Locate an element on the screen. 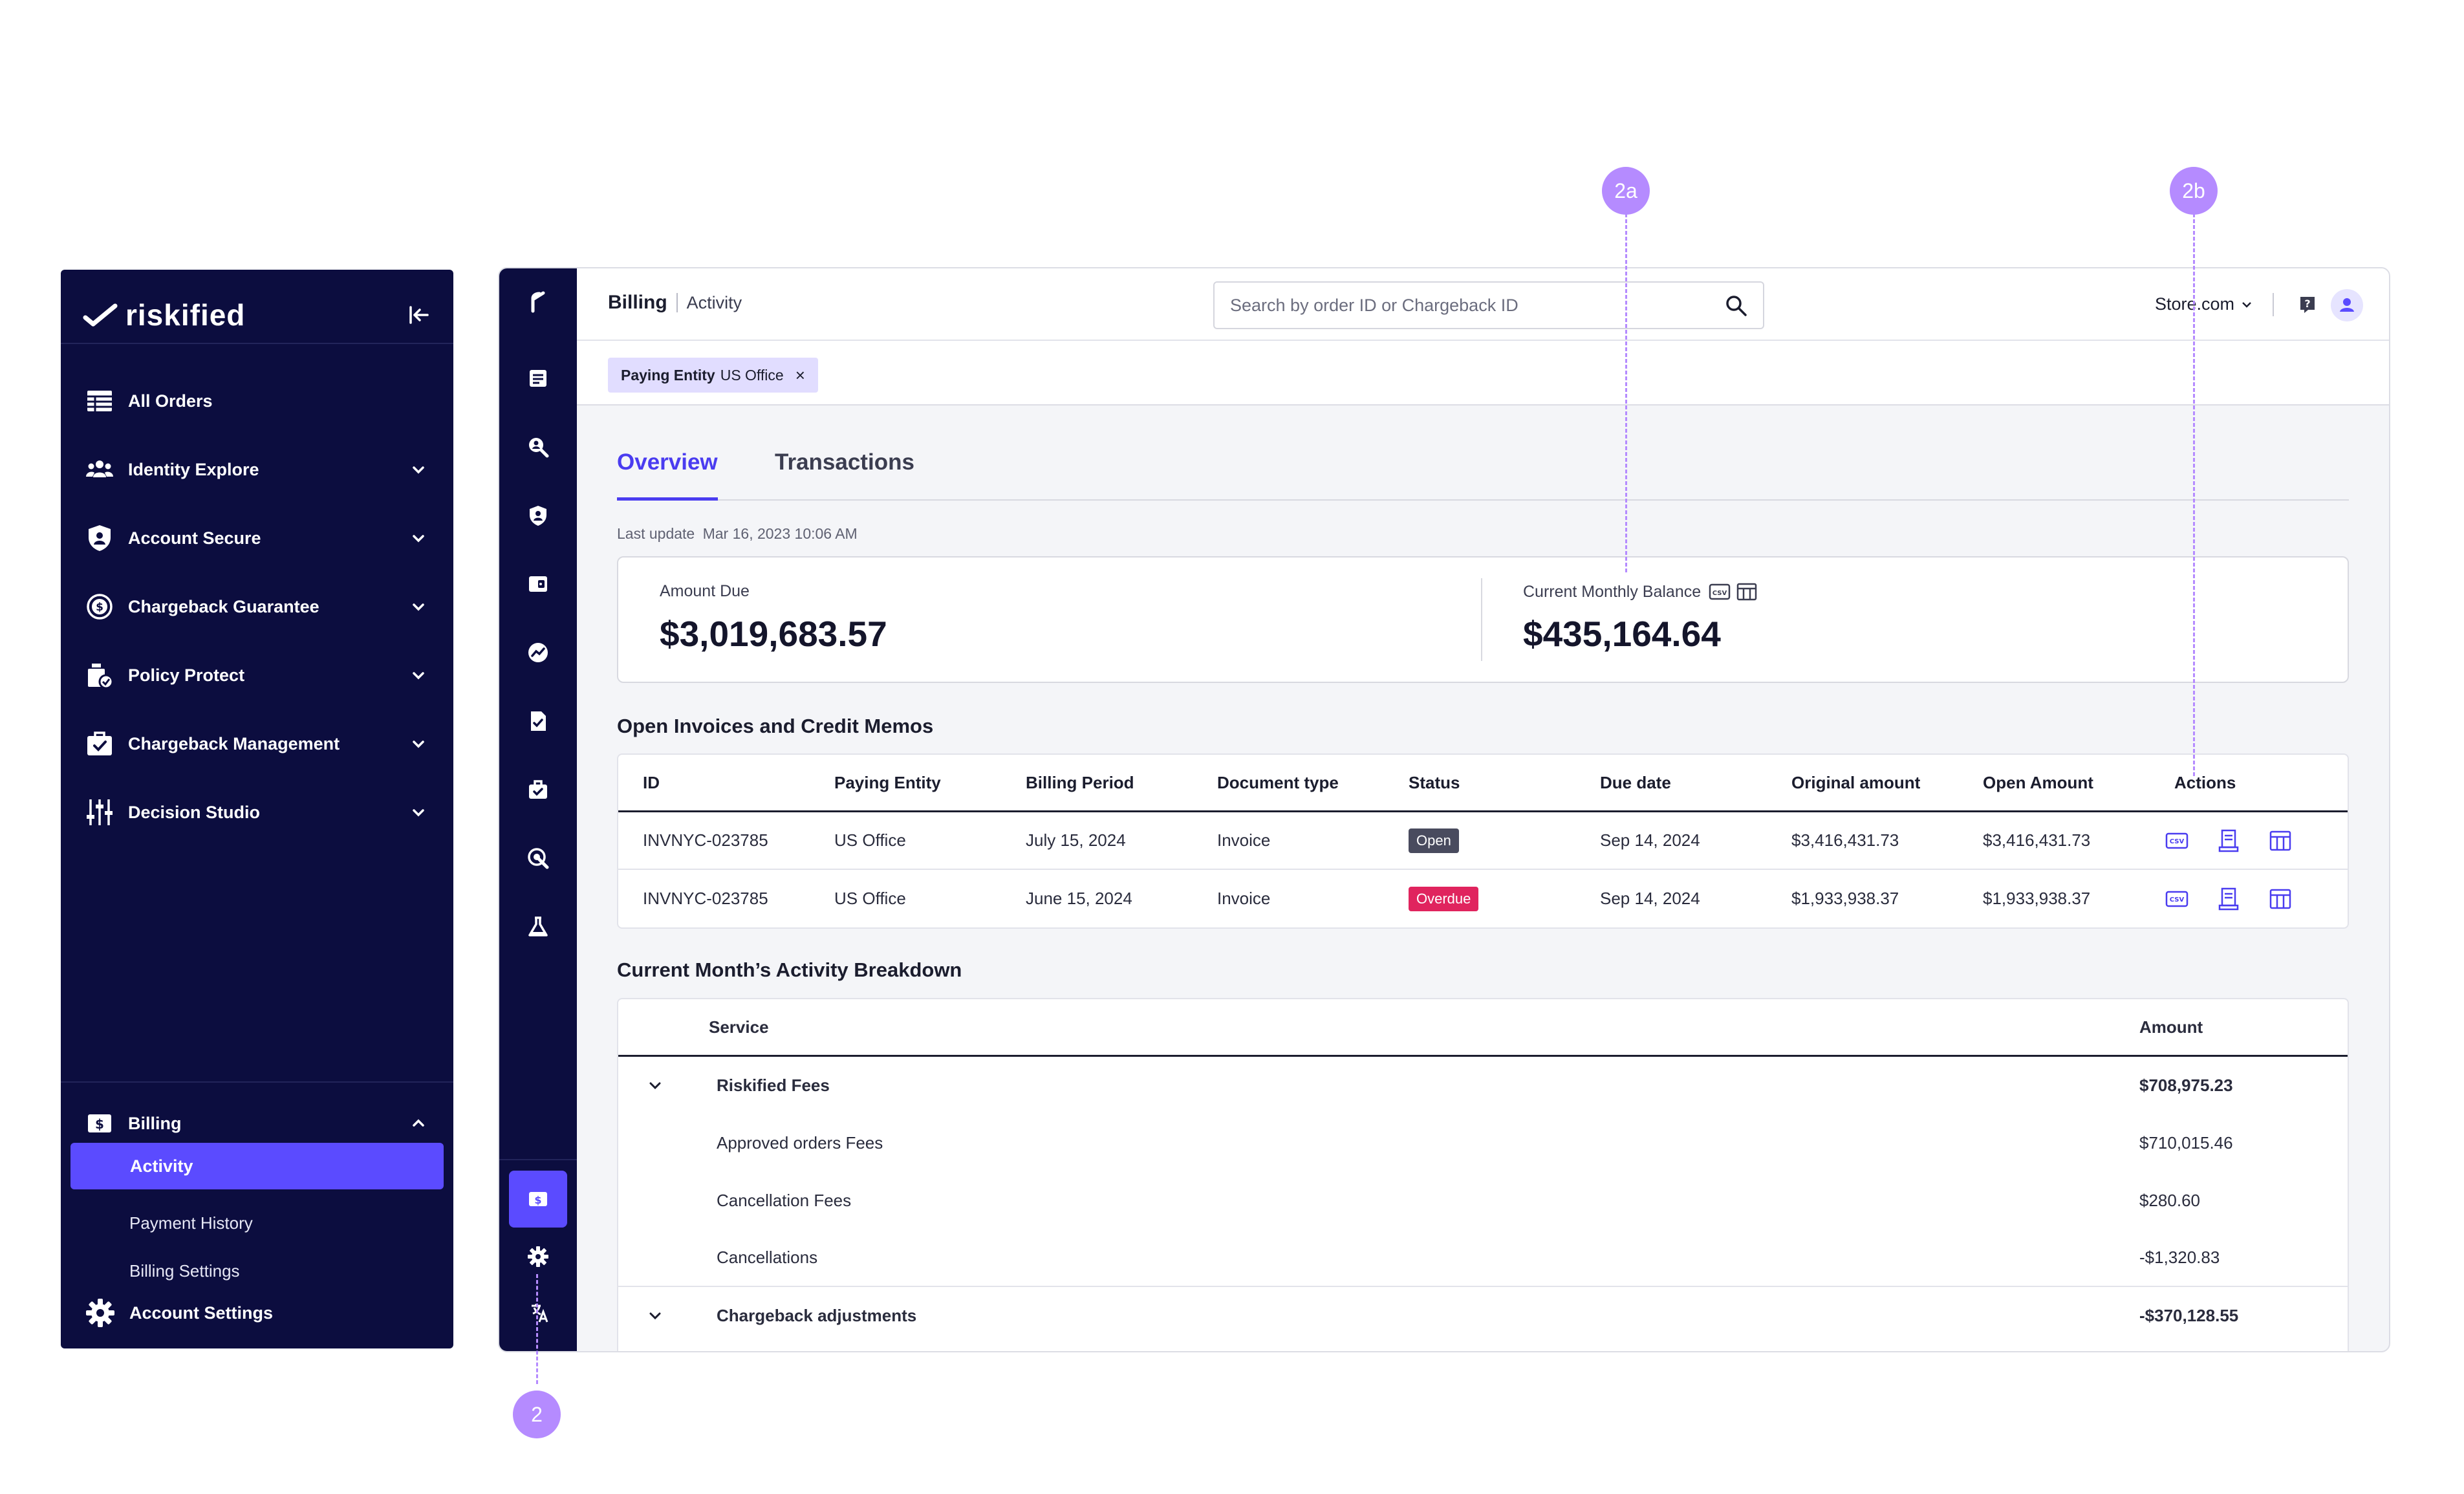 Image resolution: width=2464 pixels, height=1494 pixels. breadcrumb-separator is located at coordinates (677, 302).